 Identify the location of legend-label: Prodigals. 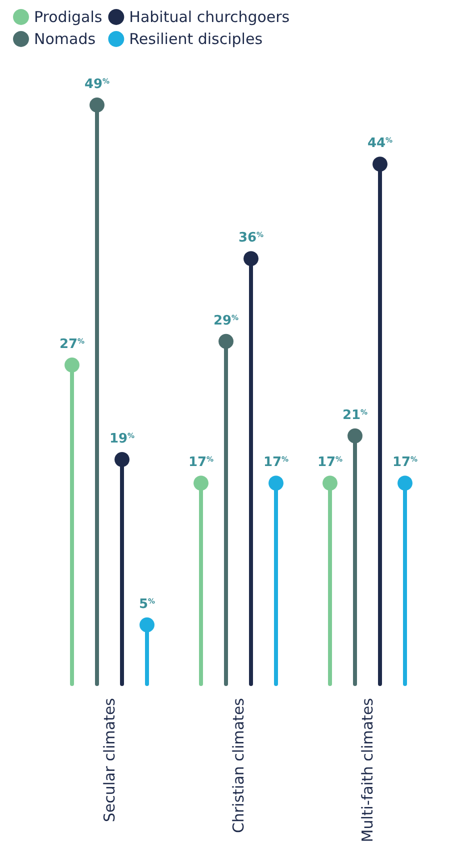
(68, 17).